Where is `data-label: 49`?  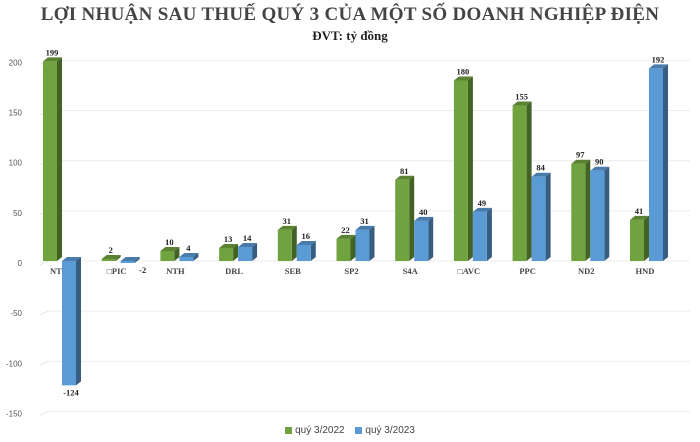
data-label: 49 is located at coordinates (482, 203).